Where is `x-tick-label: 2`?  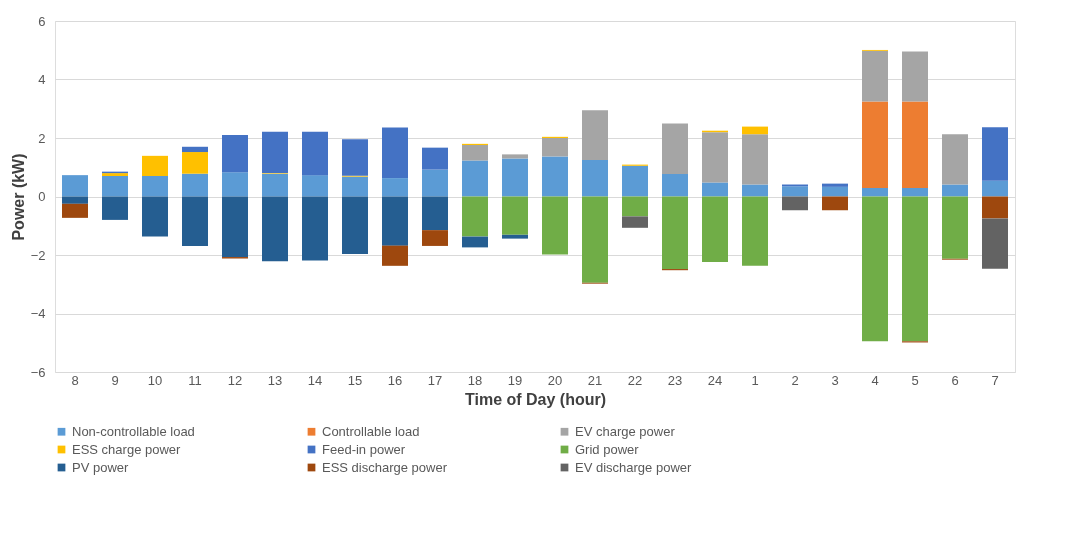
x-tick-label: 2 is located at coordinates (795, 380).